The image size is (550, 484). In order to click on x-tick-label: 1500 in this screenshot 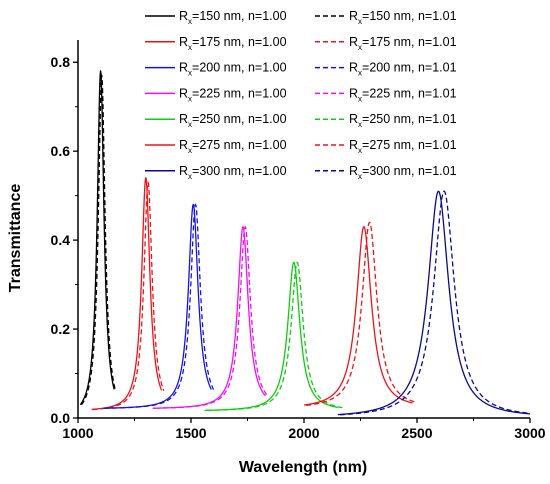, I will do `click(190, 433)`.